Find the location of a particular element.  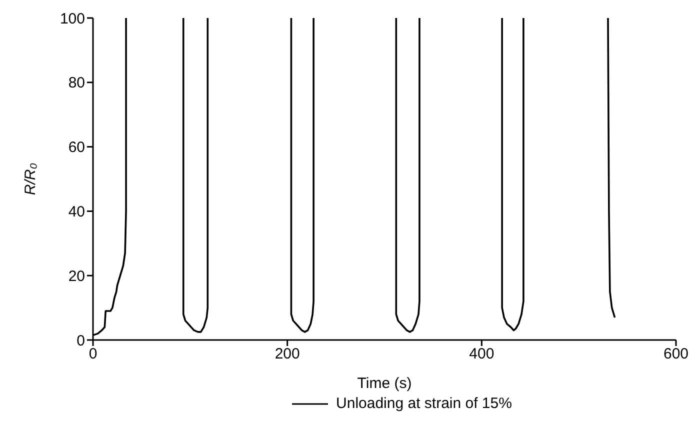

y-tick-label: 0 is located at coordinates (80, 341).